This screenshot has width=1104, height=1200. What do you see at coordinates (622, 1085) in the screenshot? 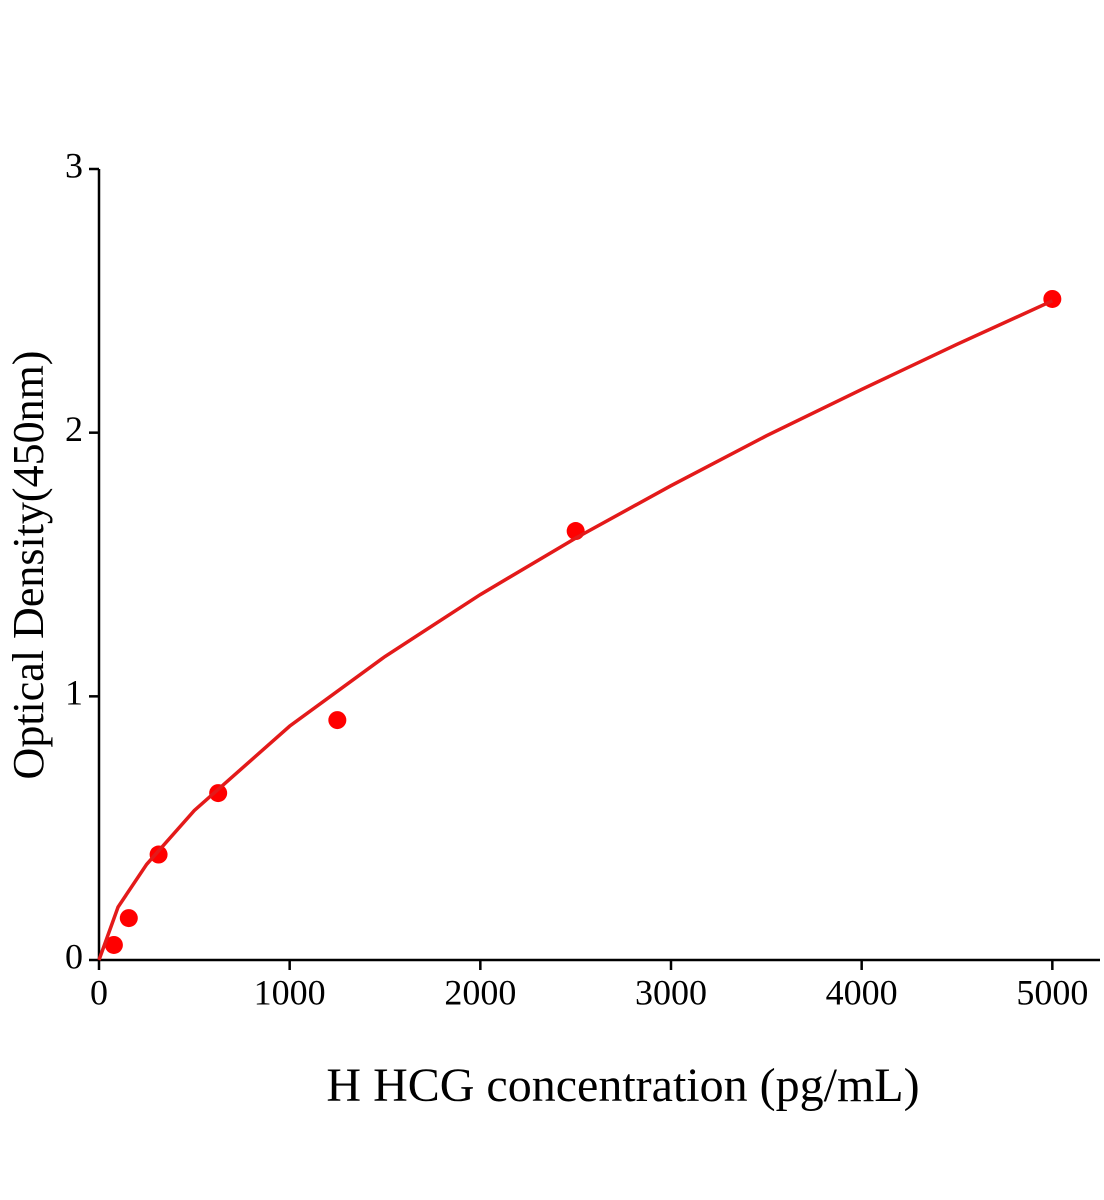
I see `x-axis-title: H HCG concentration (pg/mL)` at bounding box center [622, 1085].